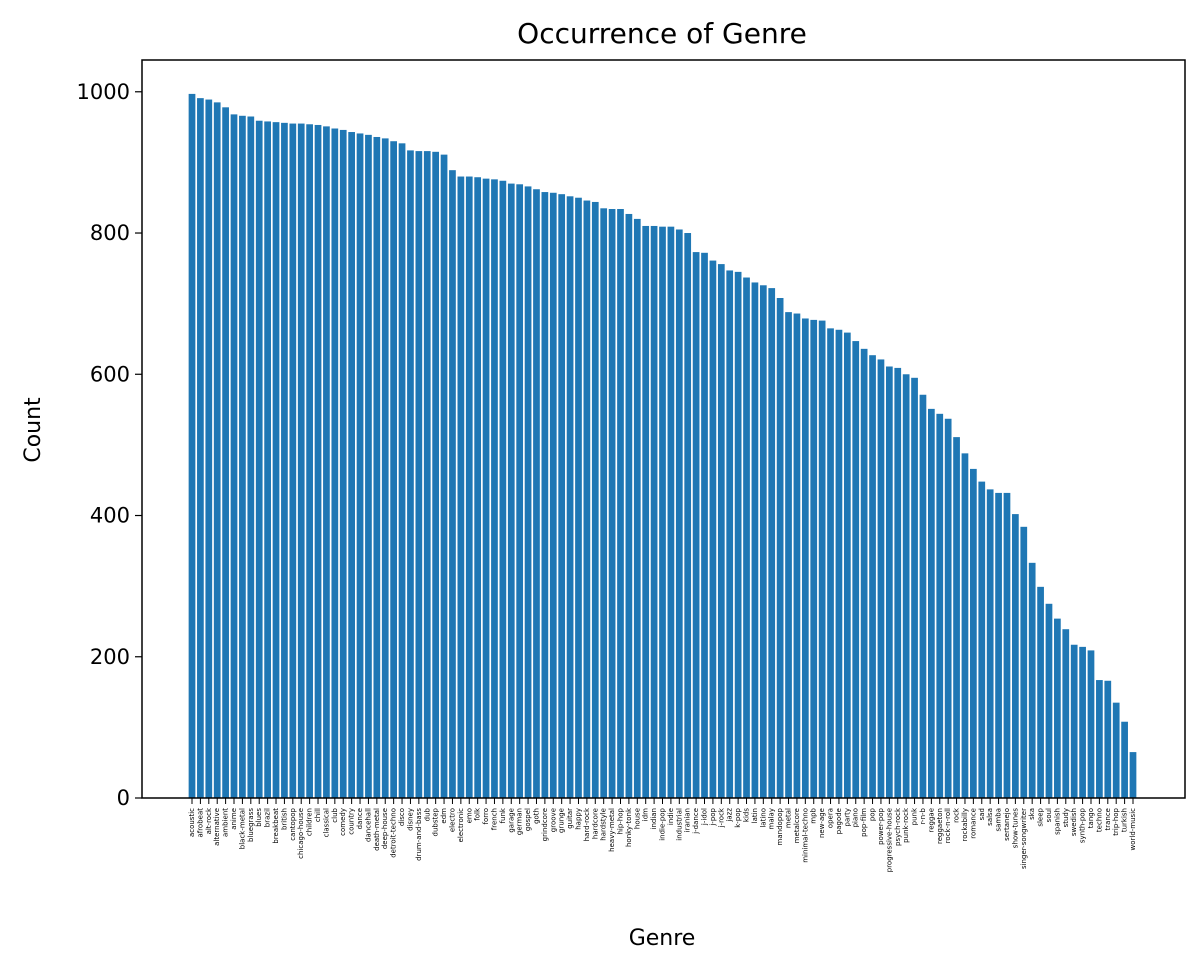  I want to click on bar-metal, so click(788, 555).